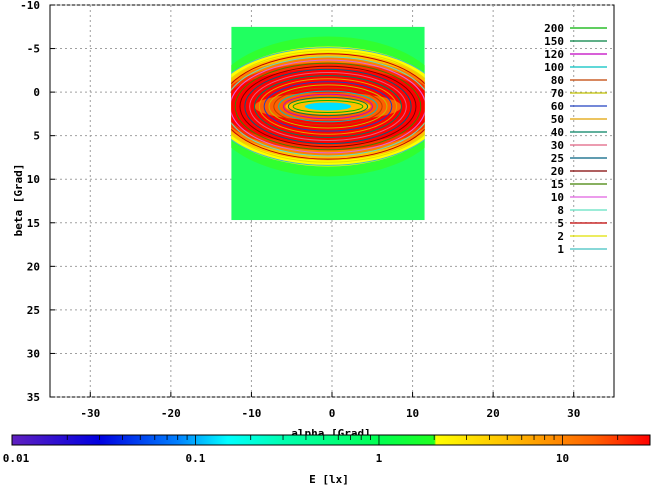 The image size is (651, 486). What do you see at coordinates (33, 397) in the screenshot?
I see `y-tick-label: 35` at bounding box center [33, 397].